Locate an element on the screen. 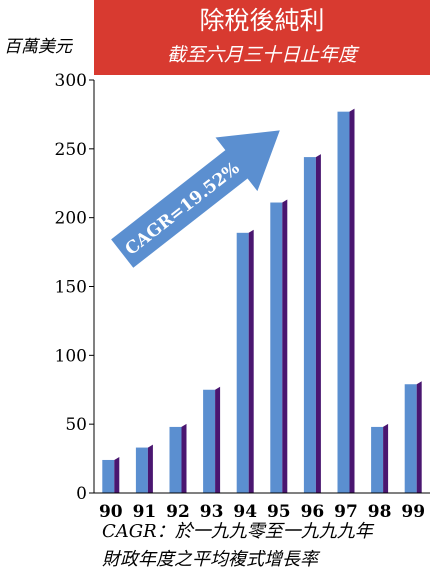 The image size is (431, 574). footnote-line-2: 財政年度之平均複式增長率 is located at coordinates (210, 559).